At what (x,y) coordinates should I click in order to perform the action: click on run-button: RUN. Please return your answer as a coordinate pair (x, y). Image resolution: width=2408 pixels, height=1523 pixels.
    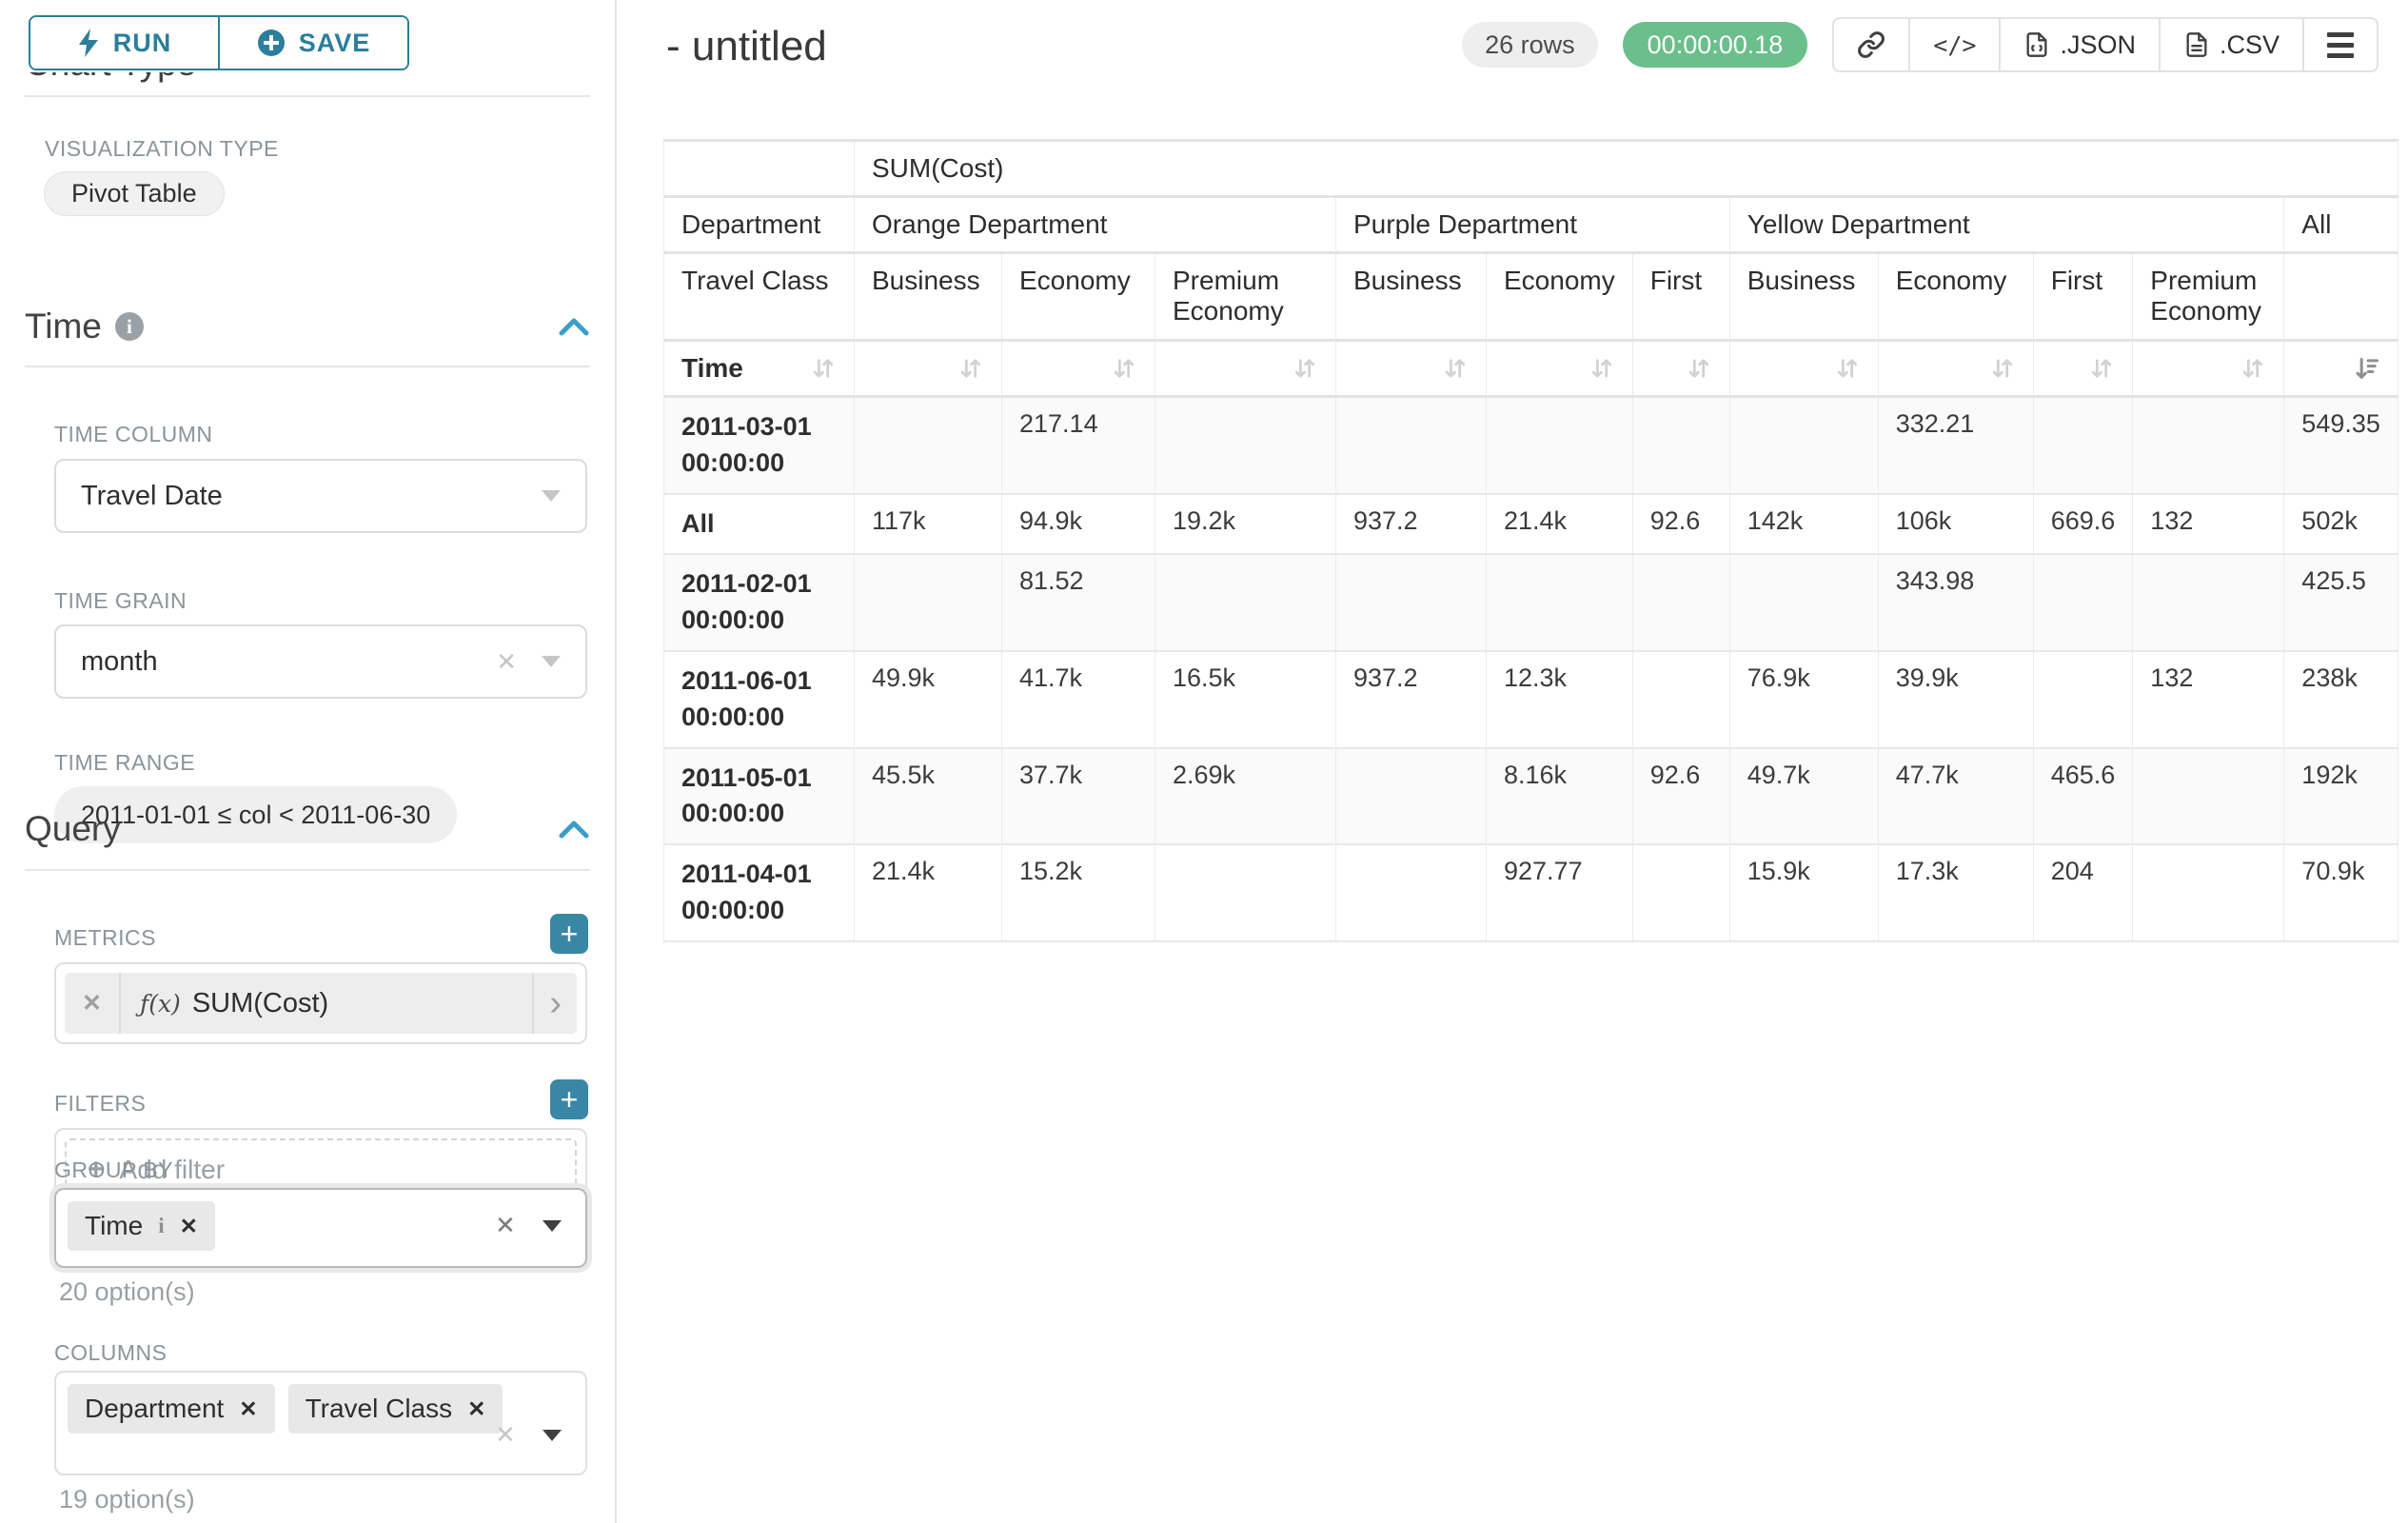
    Looking at the image, I should click on (124, 43).